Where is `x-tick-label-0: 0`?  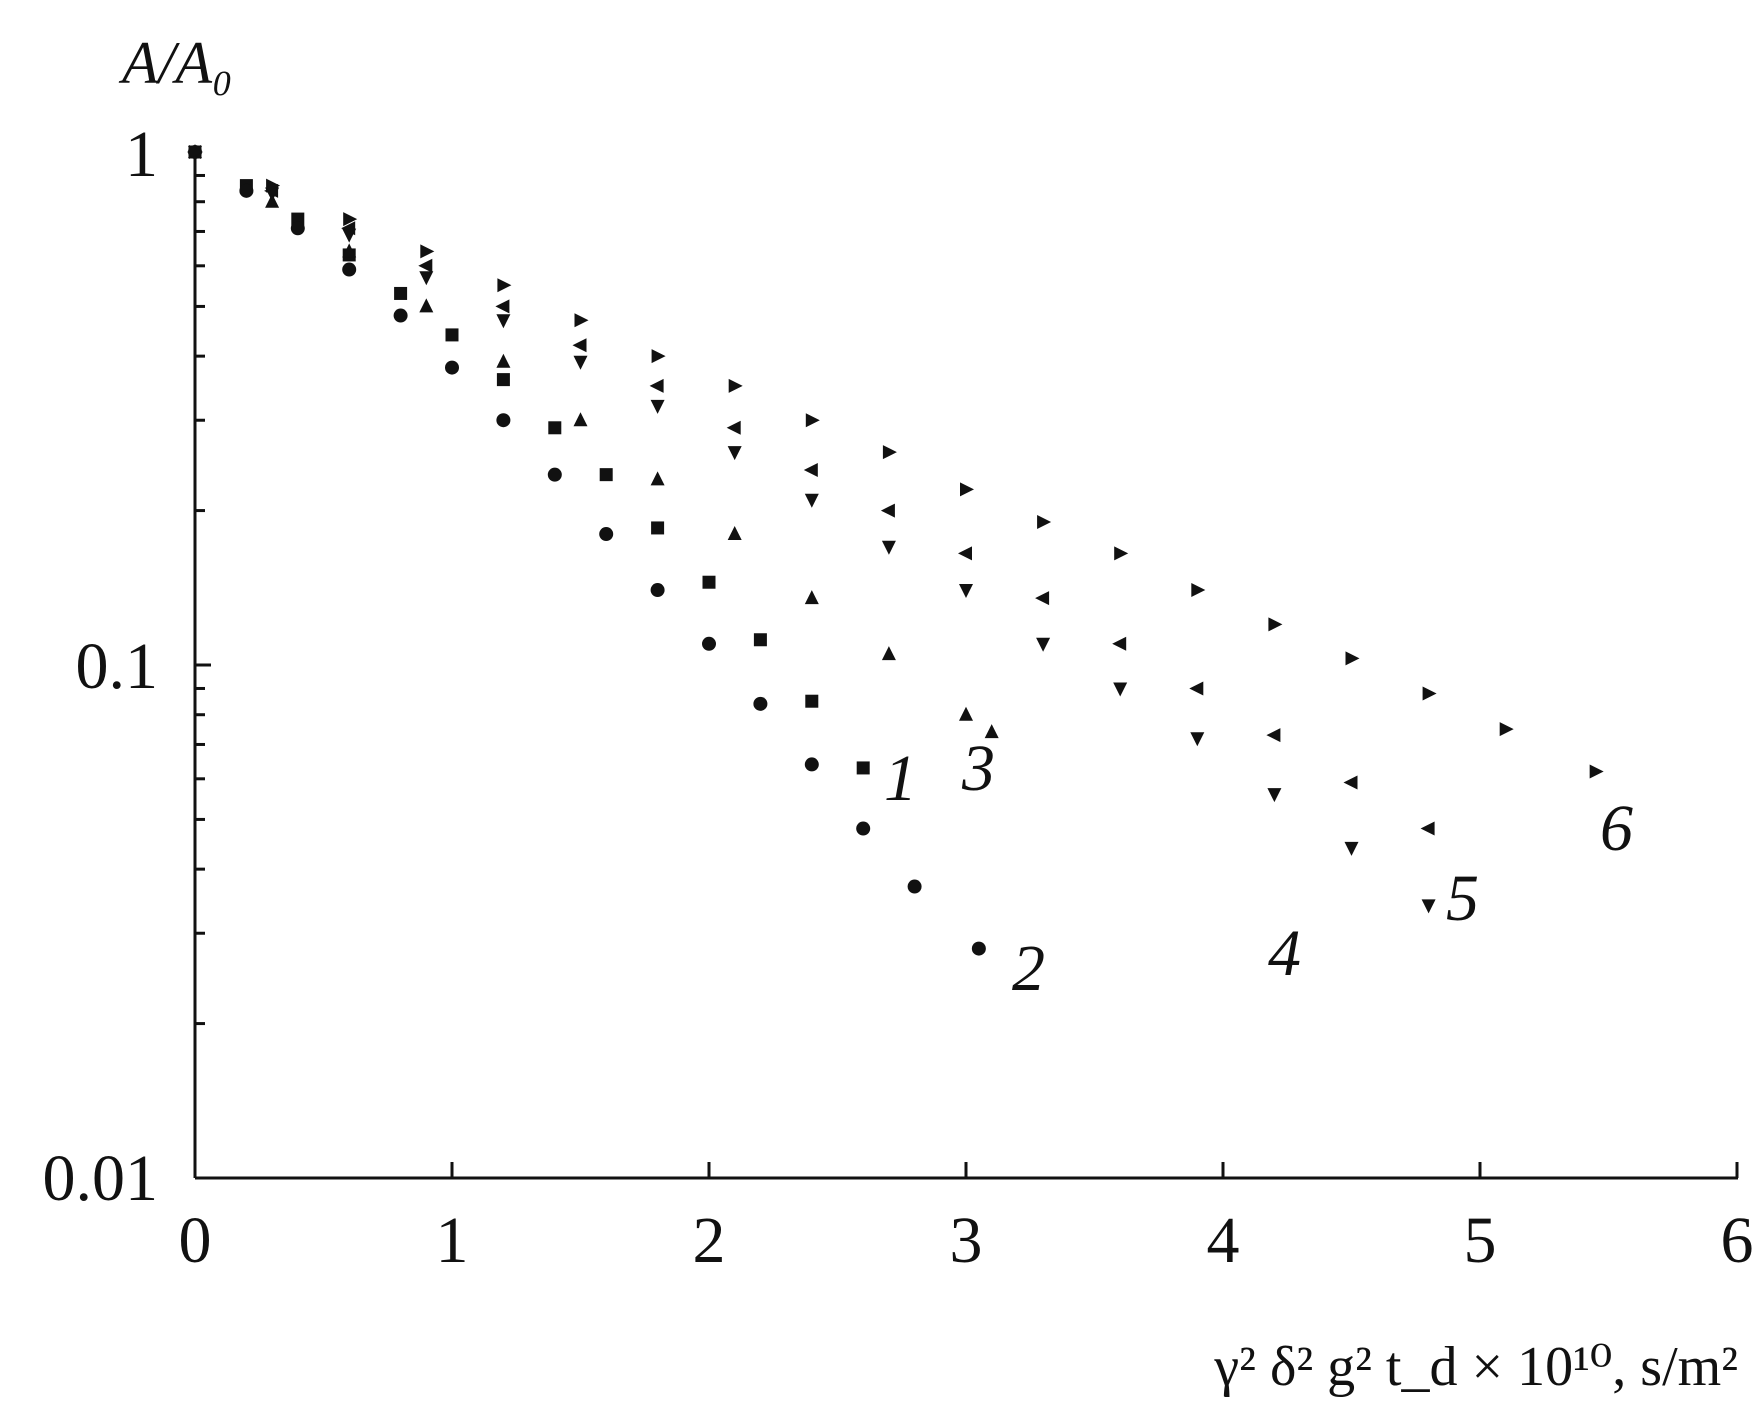 x-tick-label-0: 0 is located at coordinates (195, 1240).